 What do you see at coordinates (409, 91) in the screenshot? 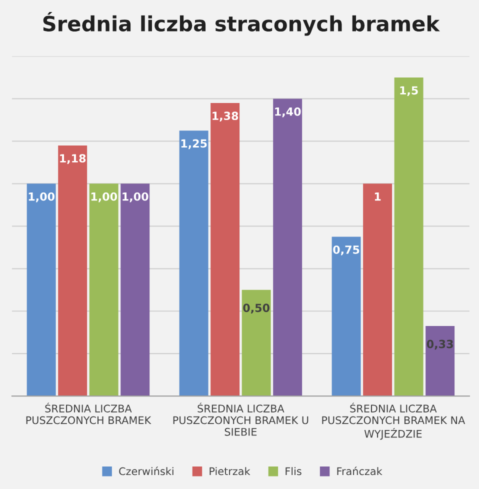
I see `data-label: 1,5` at bounding box center [409, 91].